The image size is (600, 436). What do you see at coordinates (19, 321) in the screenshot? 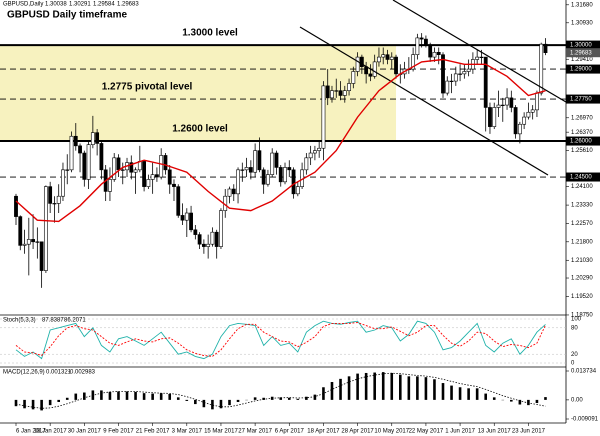
I see `stoch-name: Stoch(5,3,3)` at bounding box center [19, 321].